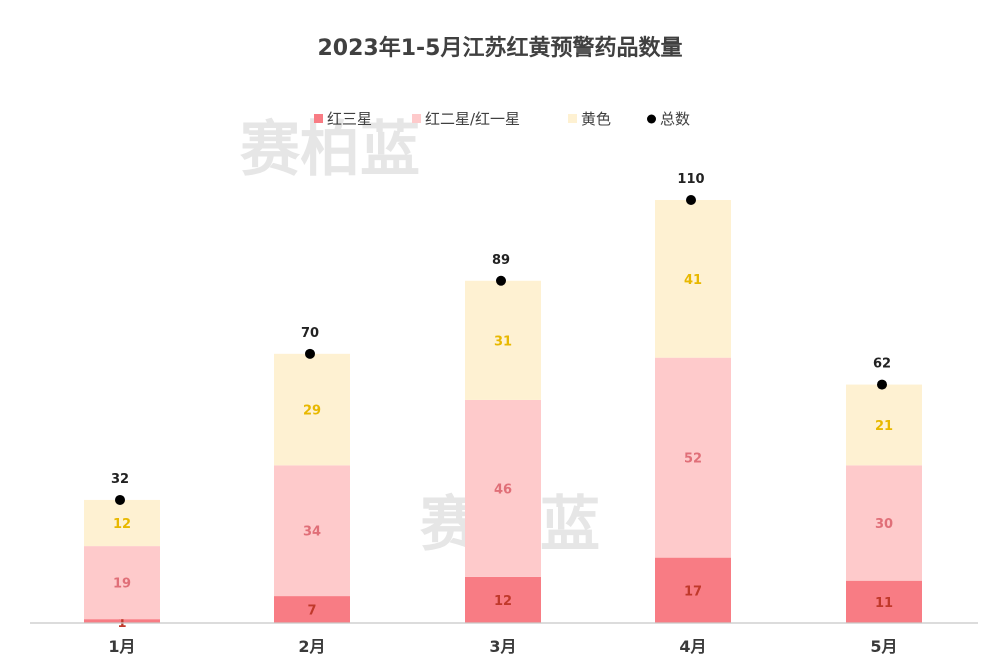  I want to click on legend-label-2: 黄色, so click(596, 119).